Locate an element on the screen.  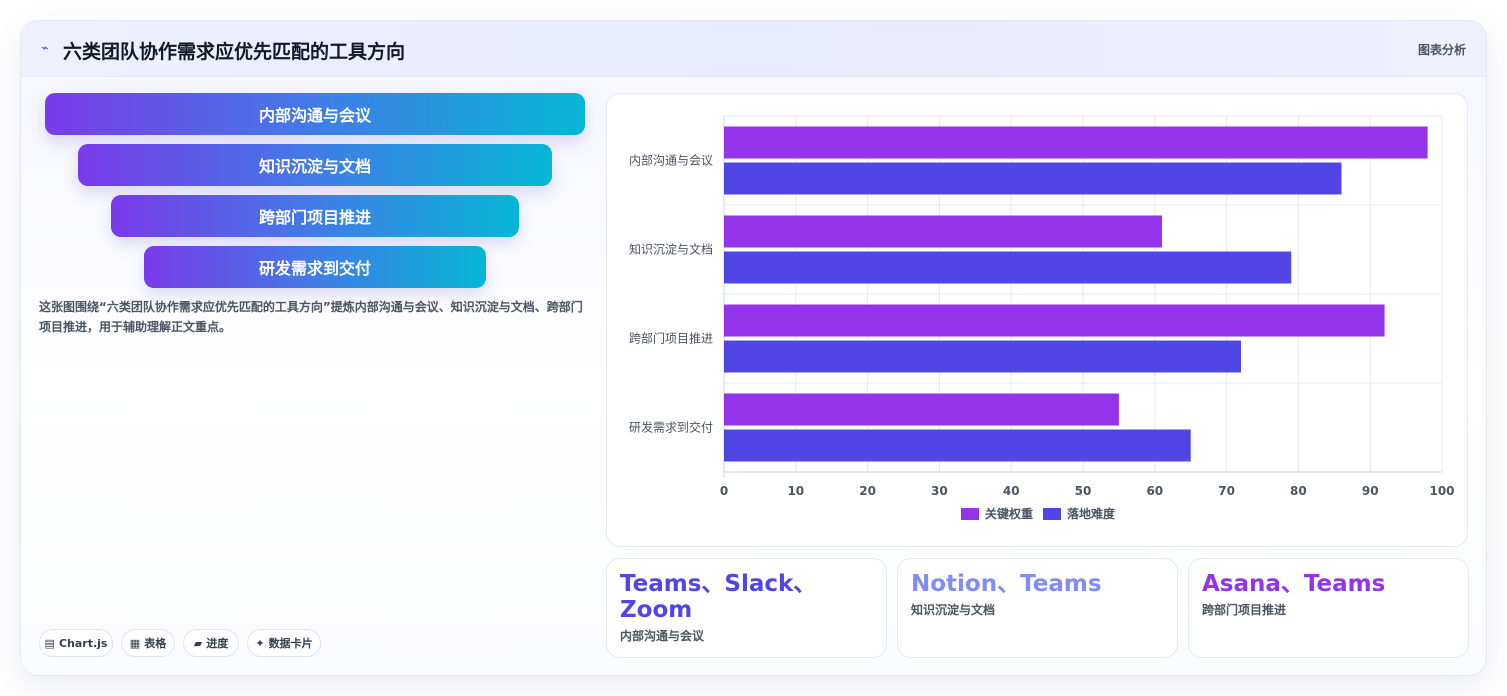
legend-label: 落地难度 is located at coordinates (1091, 513).